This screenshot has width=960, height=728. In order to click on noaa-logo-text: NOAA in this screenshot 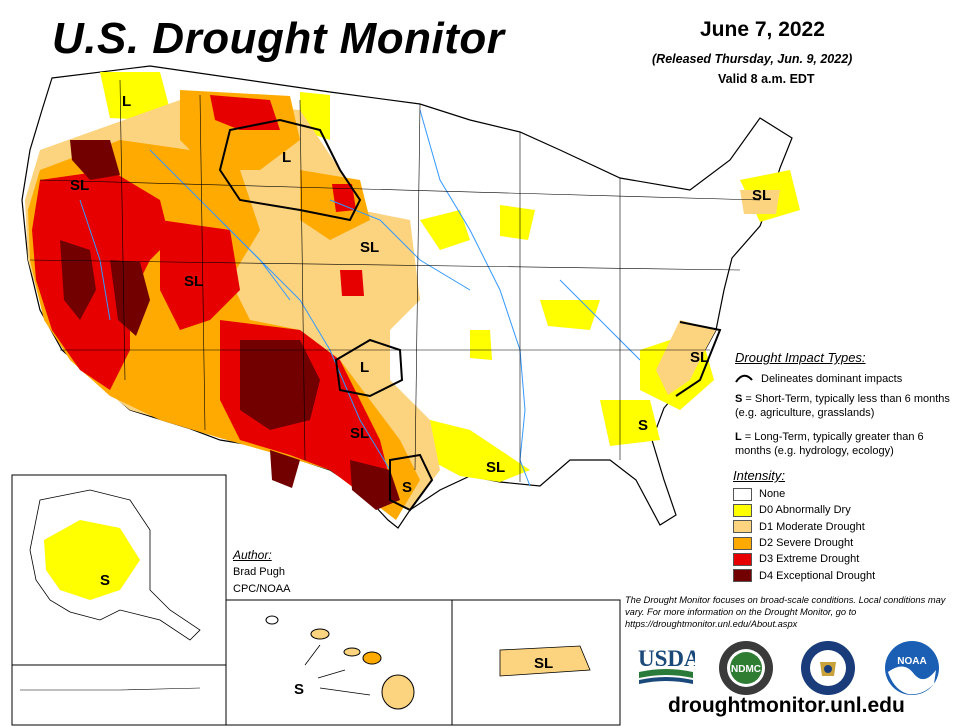, I will do `click(911, 661)`.